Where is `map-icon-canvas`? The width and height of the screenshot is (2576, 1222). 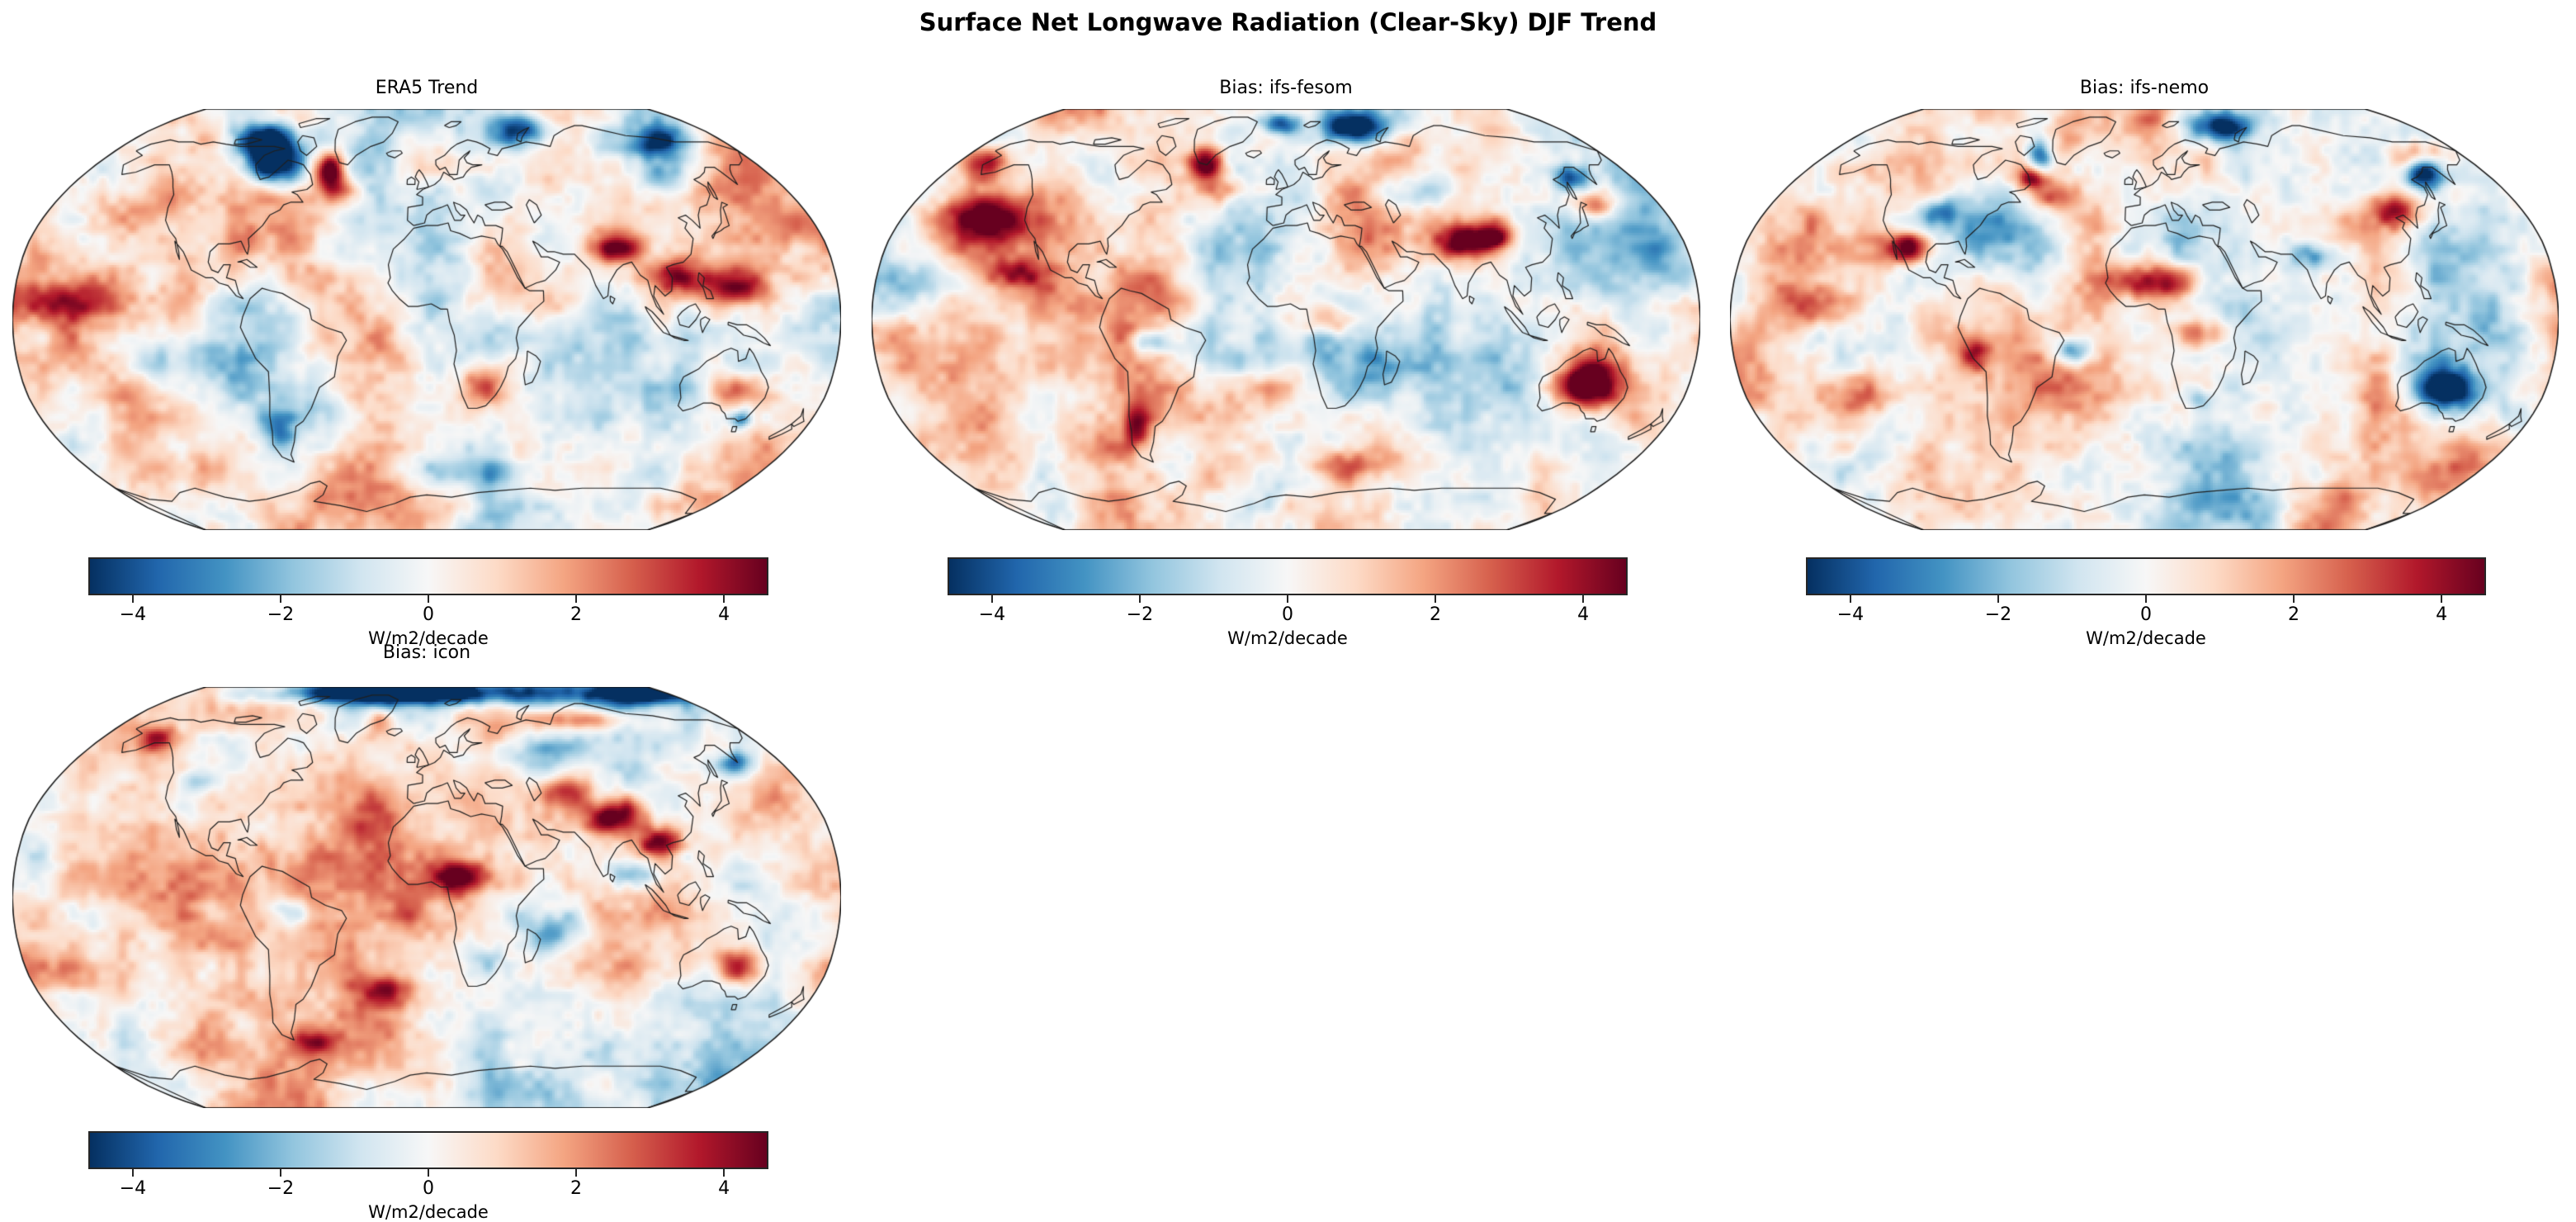 map-icon-canvas is located at coordinates (426, 897).